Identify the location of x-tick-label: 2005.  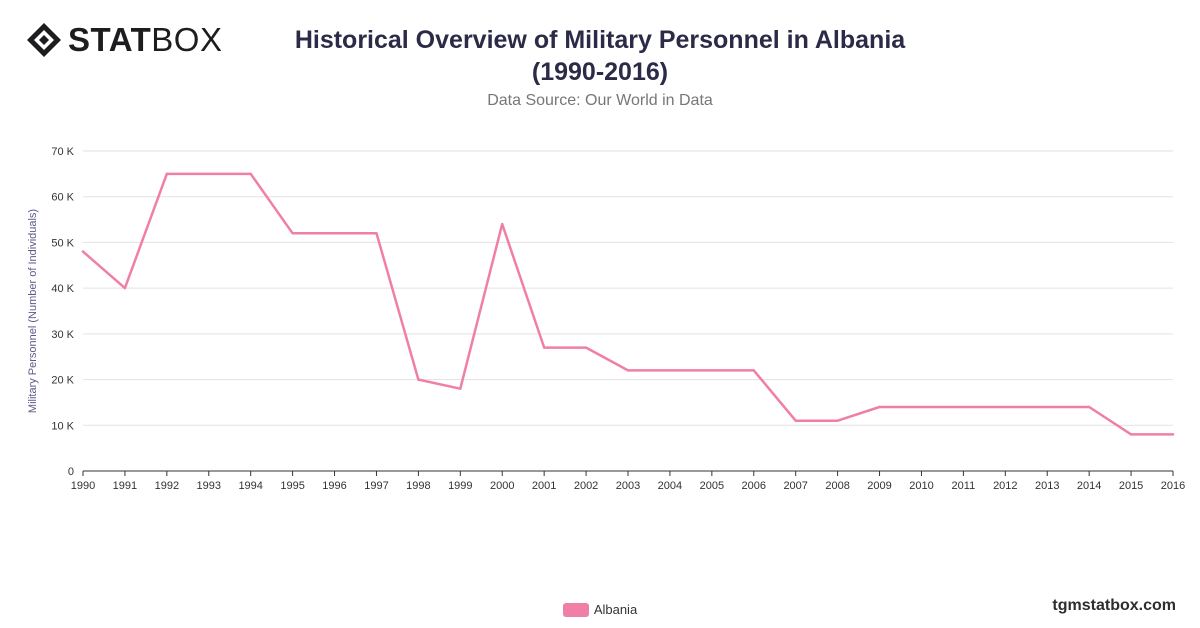
(712, 486).